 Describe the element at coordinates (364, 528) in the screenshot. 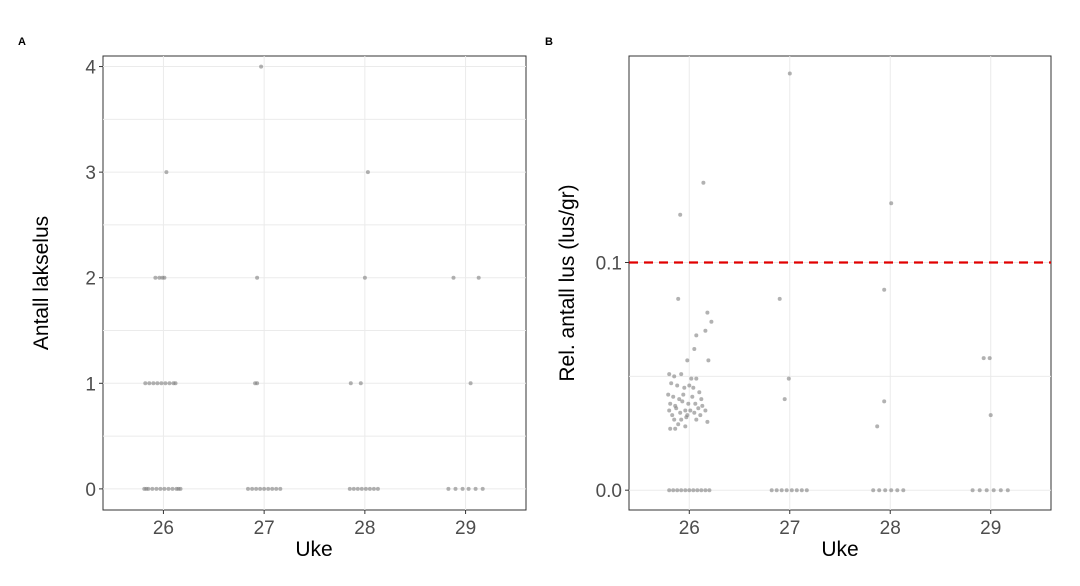

I see `x-tick-label: 28` at that location.